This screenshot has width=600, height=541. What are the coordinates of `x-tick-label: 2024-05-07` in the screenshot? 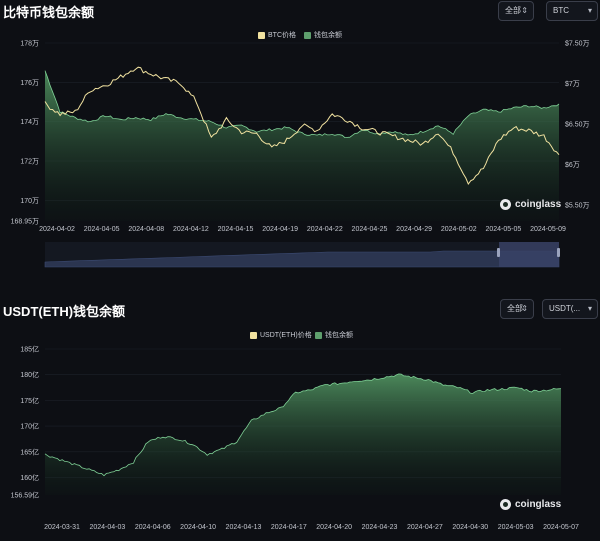 It's located at (561, 527).